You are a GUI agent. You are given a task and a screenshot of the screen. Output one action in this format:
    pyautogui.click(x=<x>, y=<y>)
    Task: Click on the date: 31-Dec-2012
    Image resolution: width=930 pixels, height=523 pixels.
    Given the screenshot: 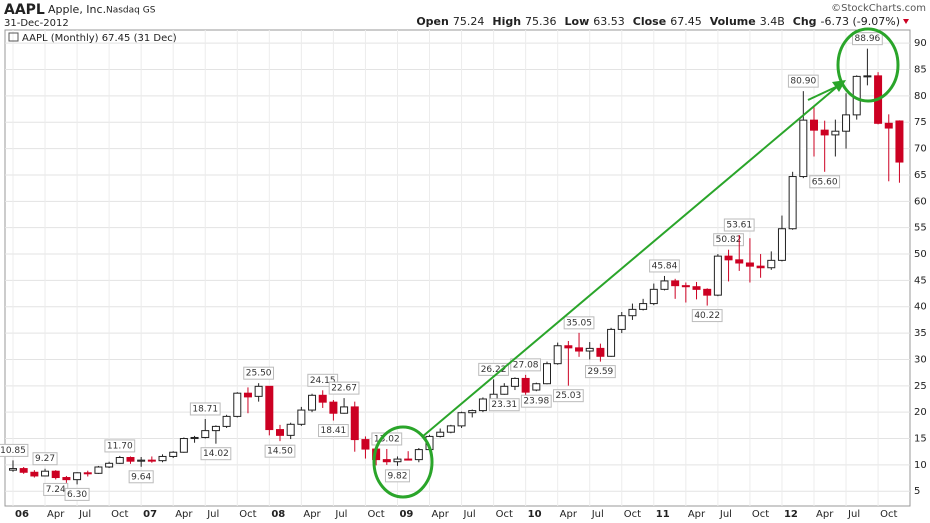 What is the action you would take?
    pyautogui.click(x=36, y=23)
    